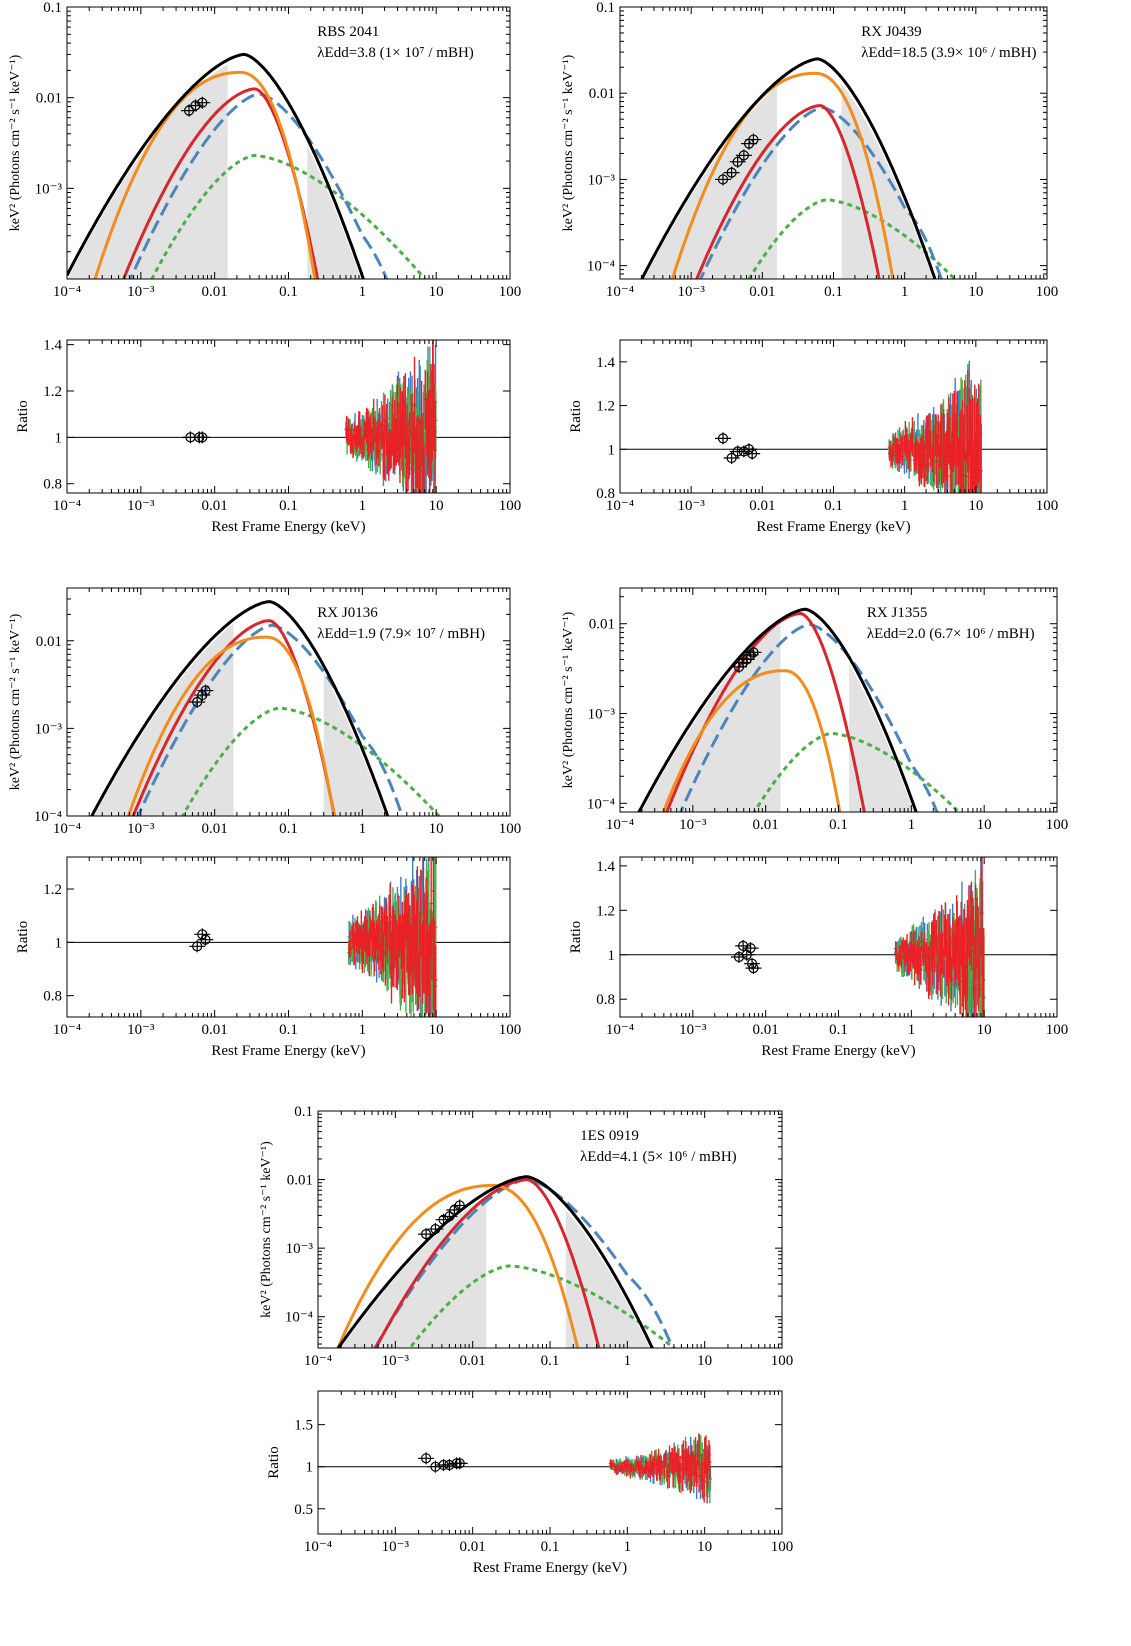  Describe the element at coordinates (658, 1157) in the screenshot. I see `eddington-annotation: λEdd=4.1 (5× 10⁶ / mBH)` at that location.